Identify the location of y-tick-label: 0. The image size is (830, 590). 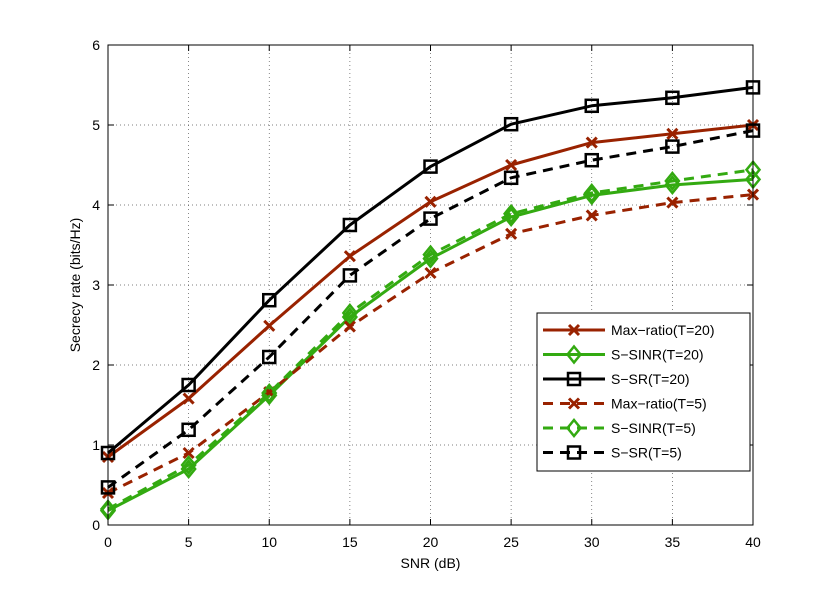
(96, 525).